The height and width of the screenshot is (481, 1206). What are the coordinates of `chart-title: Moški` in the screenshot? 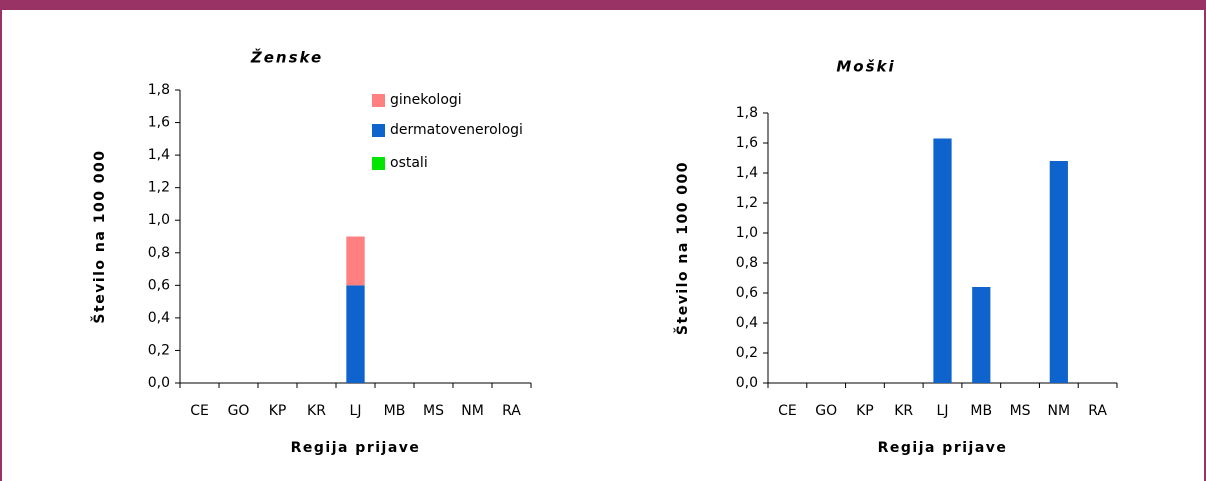 It's located at (865, 67).